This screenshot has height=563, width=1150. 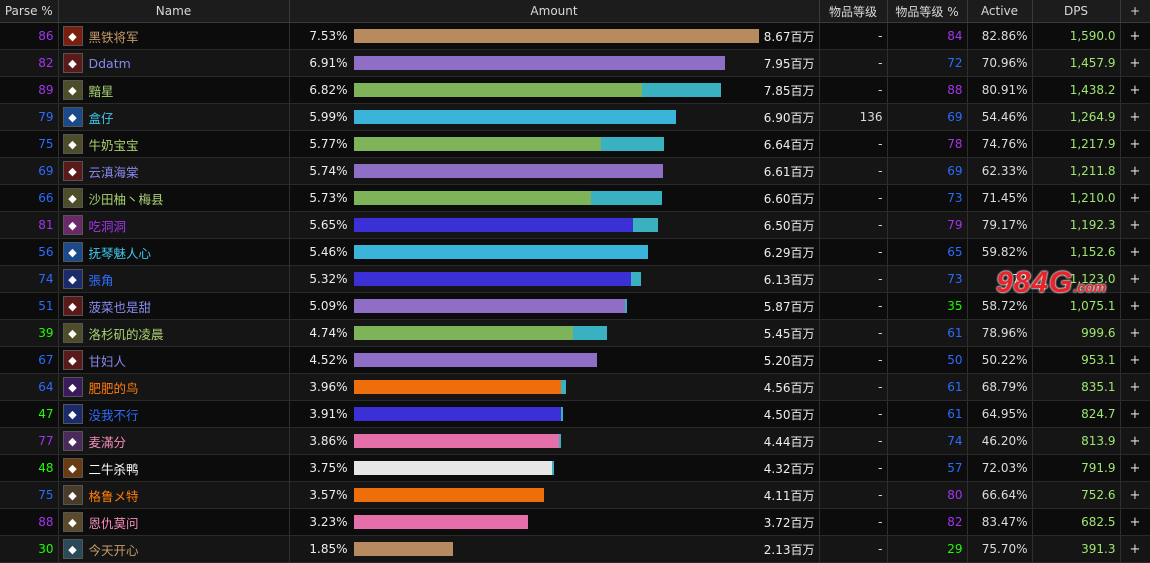 What do you see at coordinates (789, 144) in the screenshot?
I see `amount-value: 6.64百万` at bounding box center [789, 144].